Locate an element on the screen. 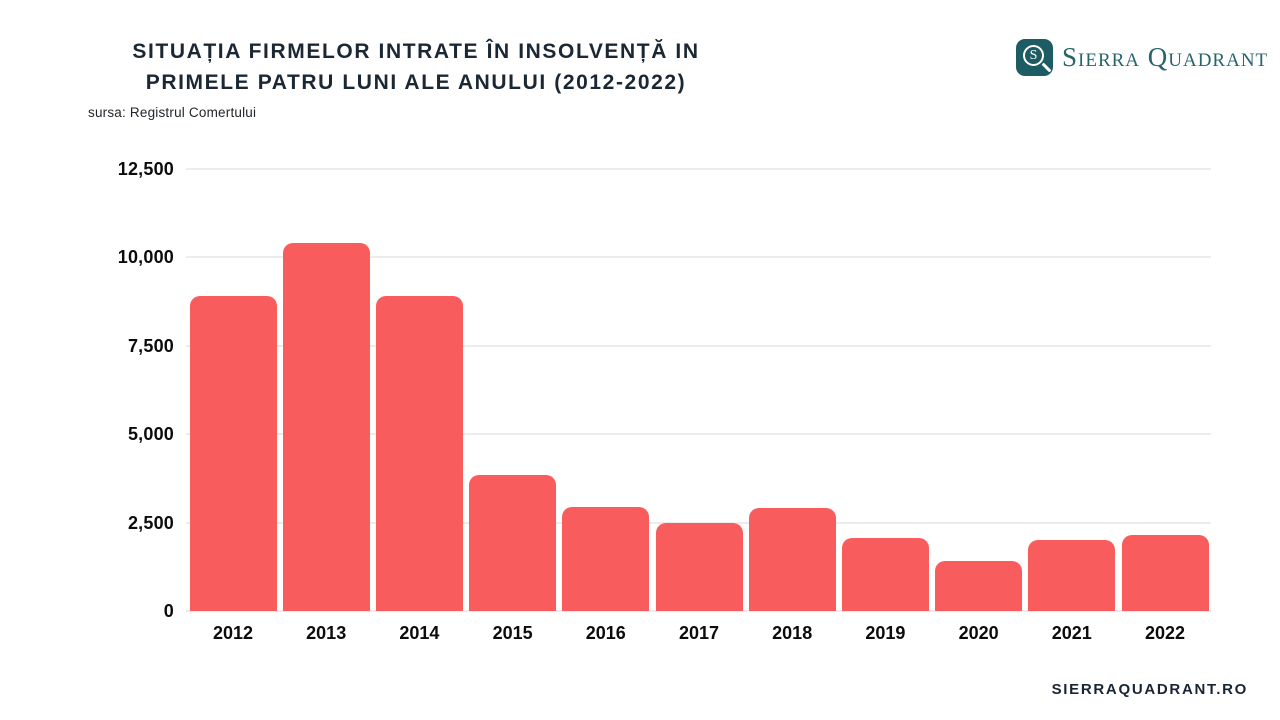 The image size is (1280, 720). website-url: SIERRAQUADRANT.RO is located at coordinates (1149, 689).